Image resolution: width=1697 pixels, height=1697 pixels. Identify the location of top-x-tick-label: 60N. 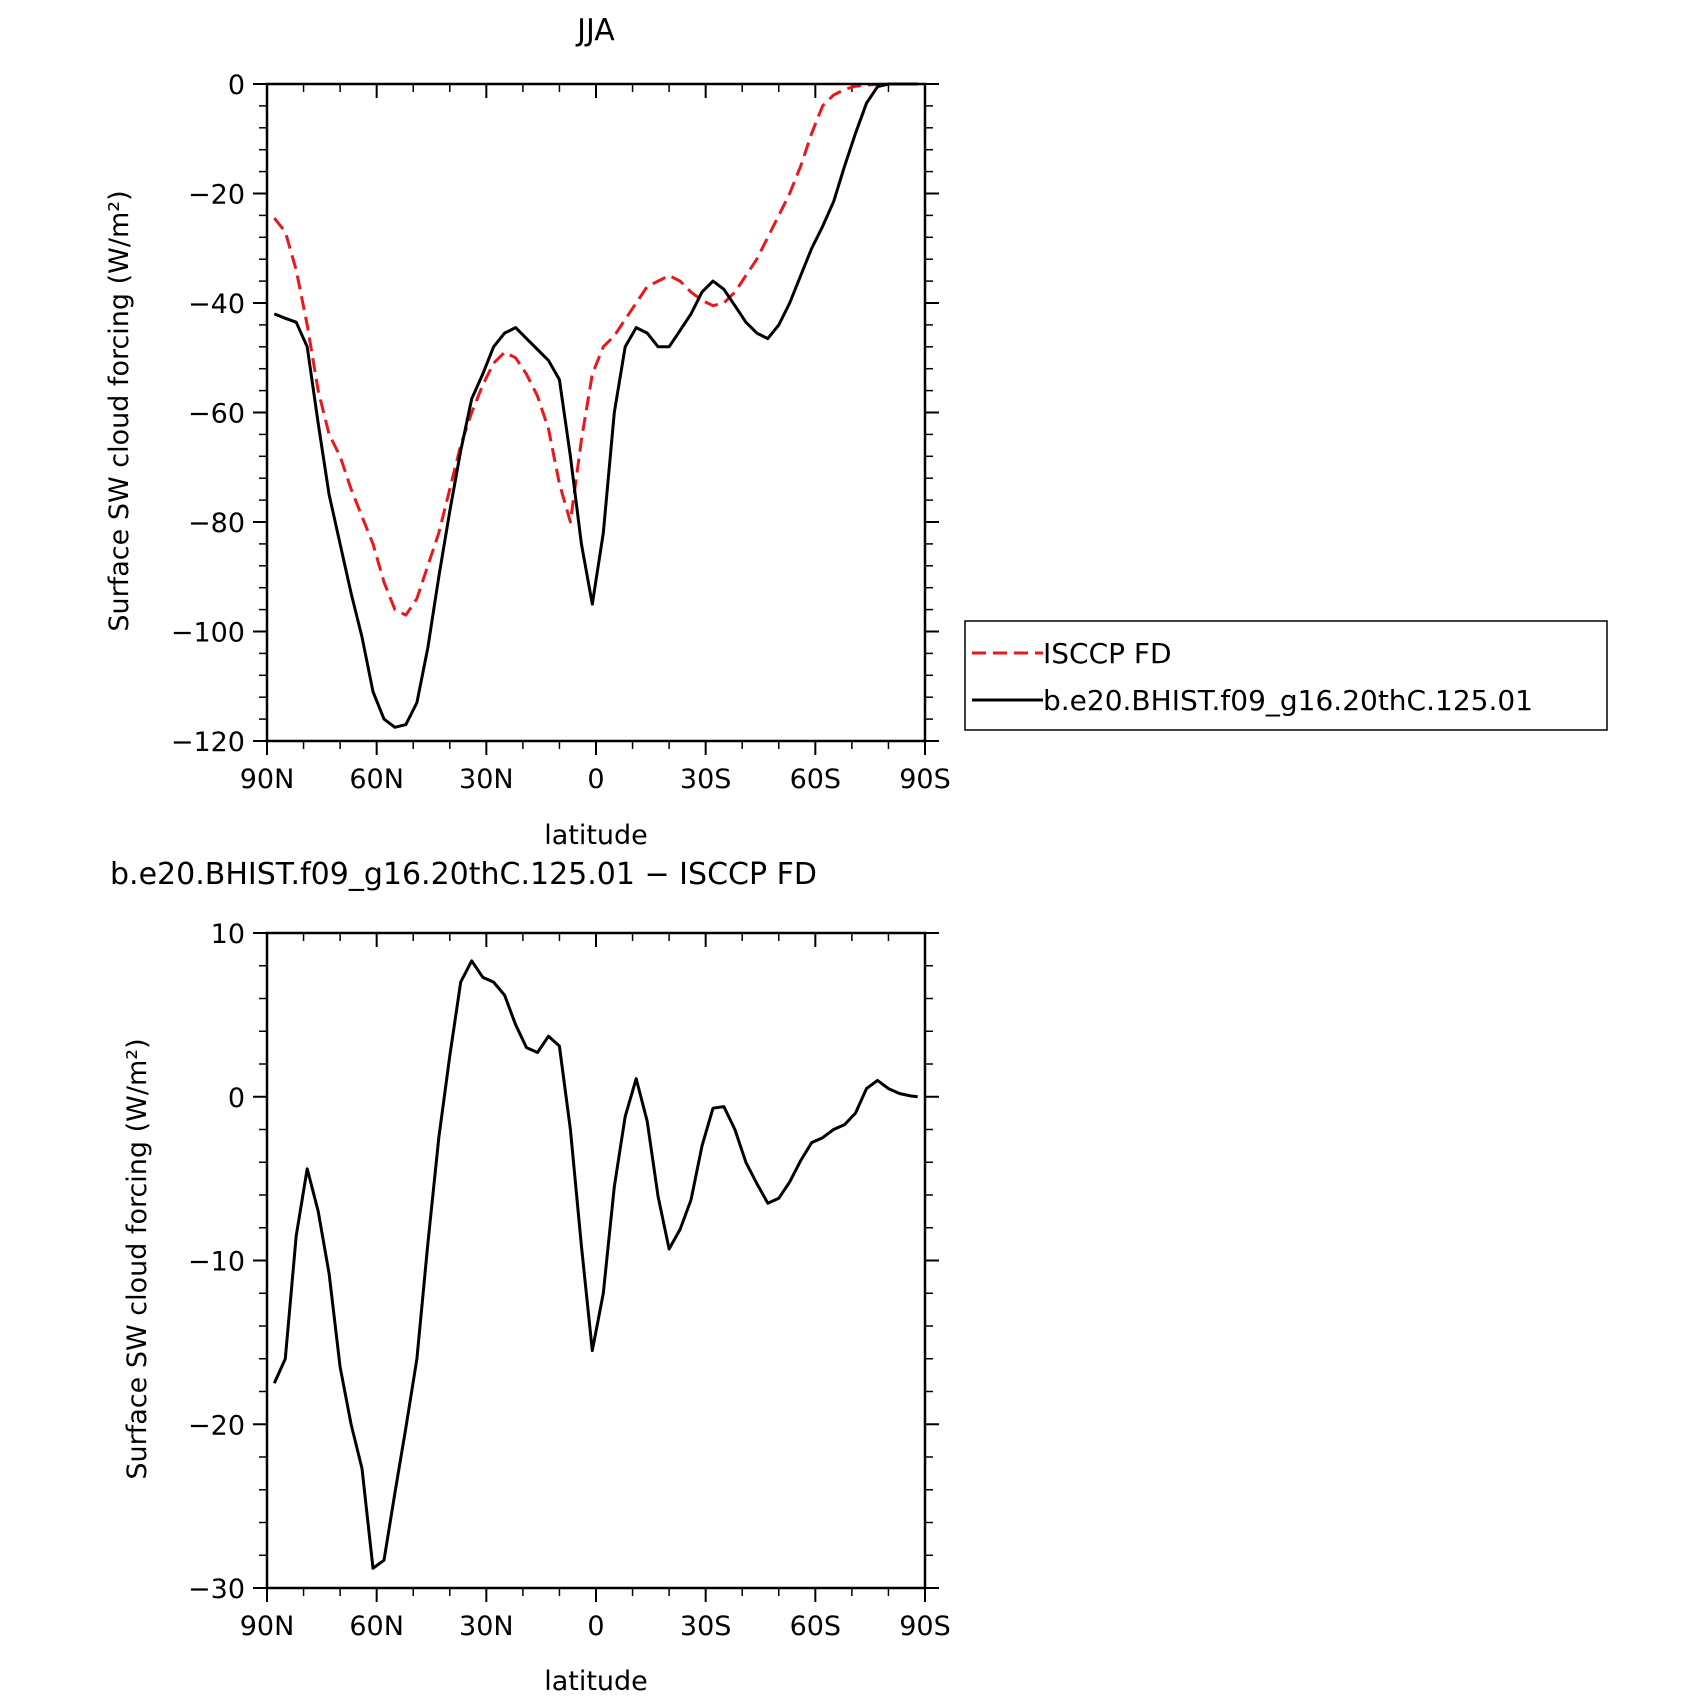
(376, 779).